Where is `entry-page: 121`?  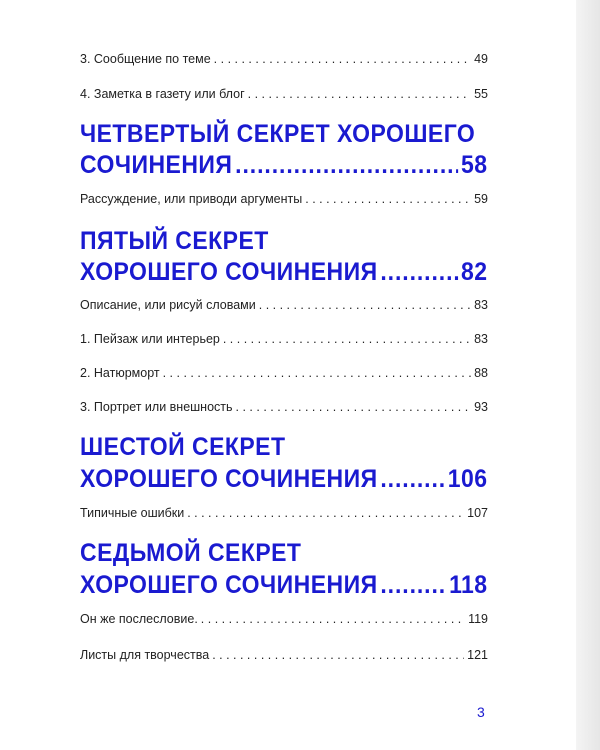
entry-page: 121 is located at coordinates (477, 655).